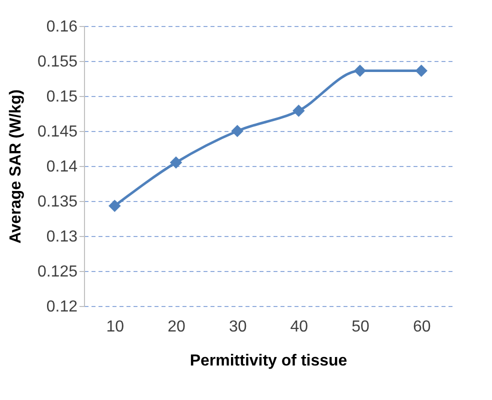 The width and height of the screenshot is (492, 400). What do you see at coordinates (62, 97) in the screenshot?
I see `y-tick-label: 0.15` at bounding box center [62, 97].